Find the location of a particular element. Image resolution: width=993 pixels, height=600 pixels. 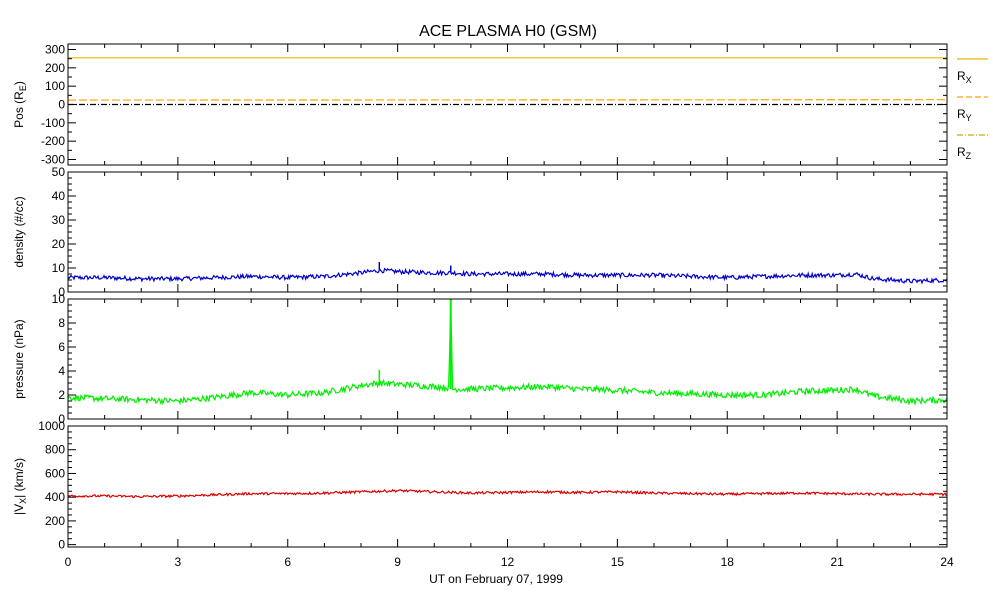

x-tick-label: 12 is located at coordinates (508, 562).